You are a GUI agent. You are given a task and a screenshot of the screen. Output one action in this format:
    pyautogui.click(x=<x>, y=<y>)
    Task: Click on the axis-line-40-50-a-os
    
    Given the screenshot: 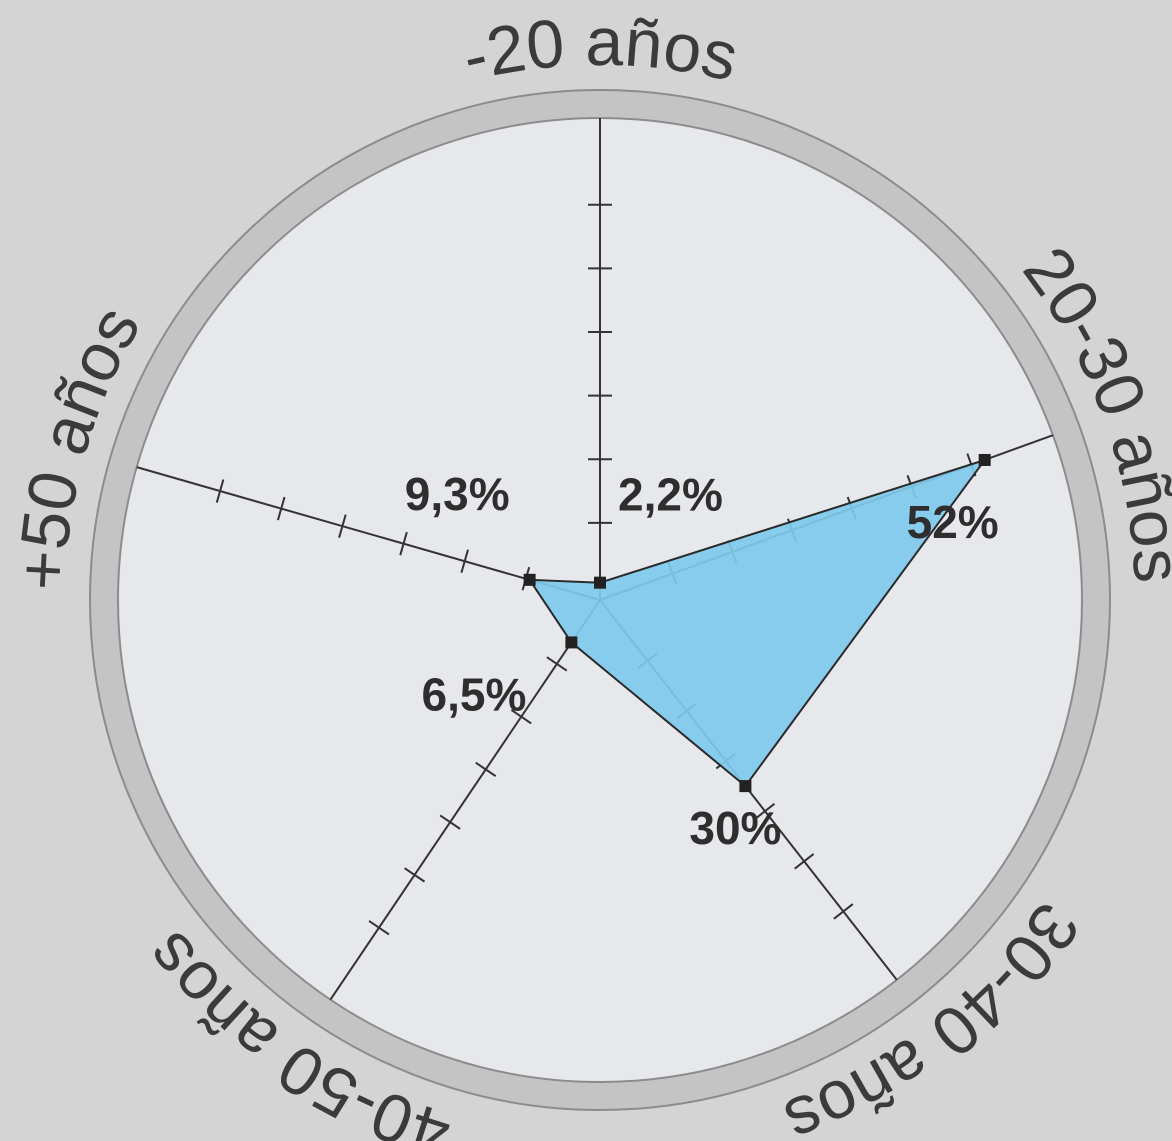 What is the action you would take?
    pyautogui.click(x=465, y=800)
    